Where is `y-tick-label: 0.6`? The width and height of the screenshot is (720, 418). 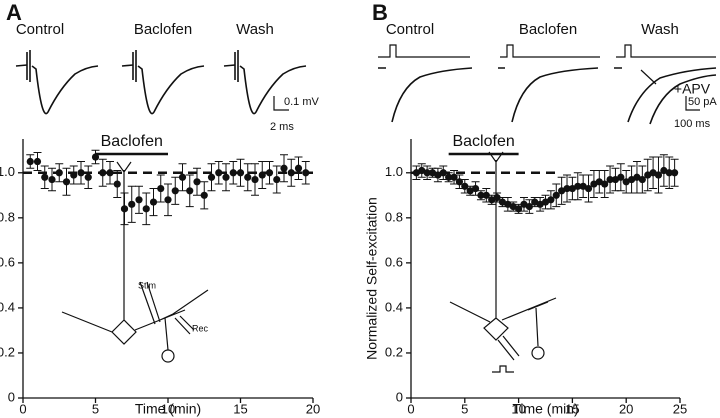 y-tick-label: 0.6 is located at coordinates (7, 261).